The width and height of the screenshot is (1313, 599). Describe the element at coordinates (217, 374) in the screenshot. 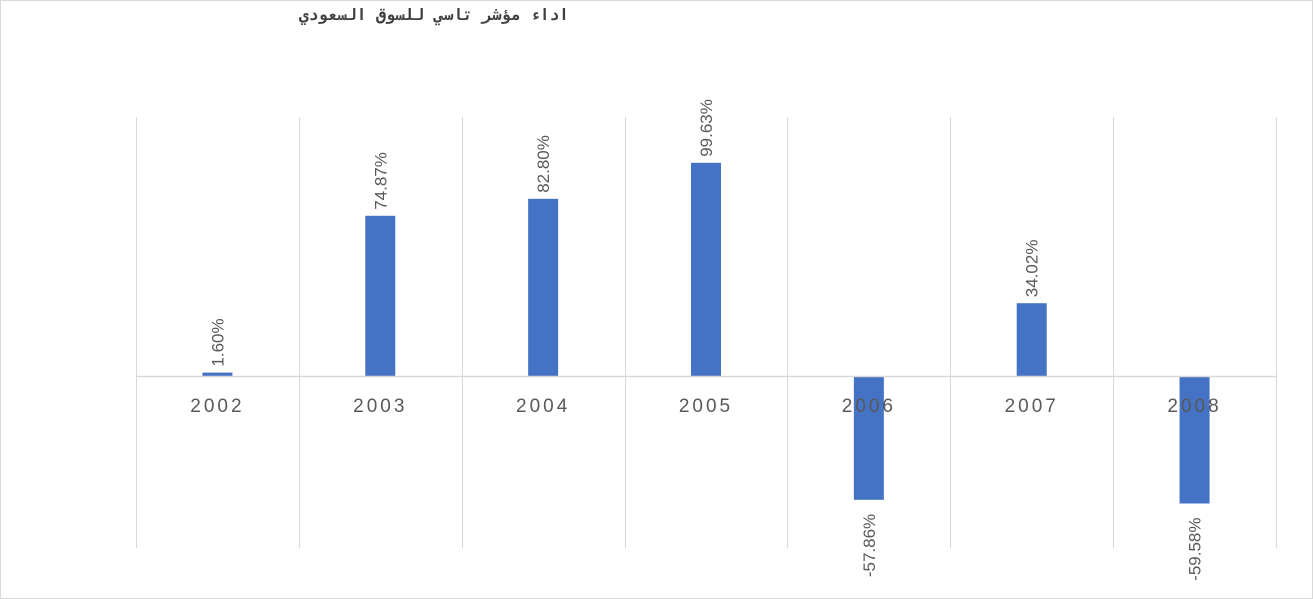

I see `bar-2002` at that location.